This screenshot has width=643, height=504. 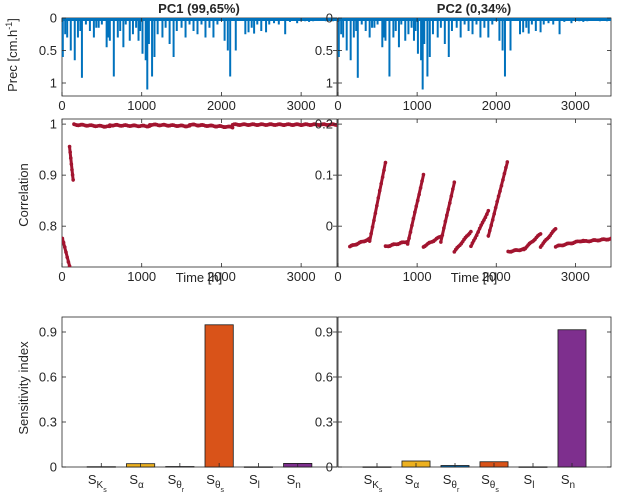 What do you see at coordinates (219, 396) in the screenshot?
I see `bar-S_θs` at bounding box center [219, 396].